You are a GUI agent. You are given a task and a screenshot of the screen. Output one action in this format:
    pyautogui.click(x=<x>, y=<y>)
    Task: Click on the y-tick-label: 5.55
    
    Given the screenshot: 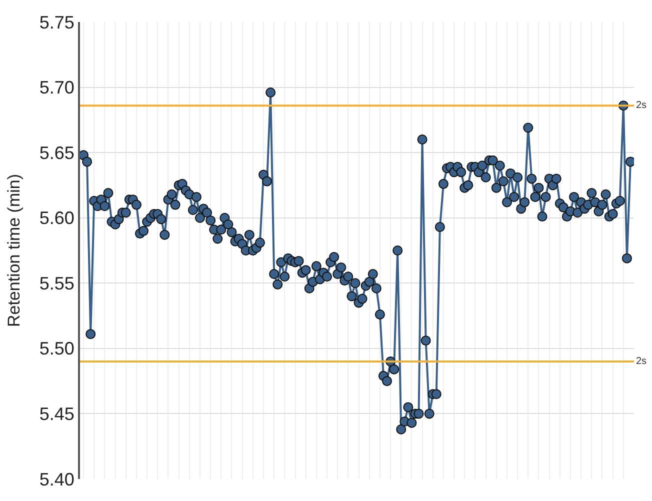 What is the action you would take?
    pyautogui.click(x=56, y=283)
    